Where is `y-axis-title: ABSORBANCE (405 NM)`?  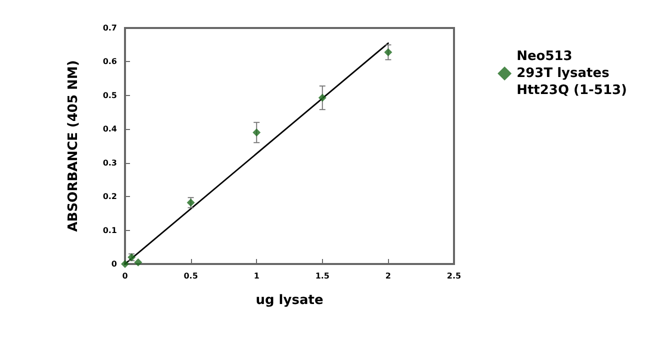
y-axis-title: ABSORBANCE (405 NM) is located at coordinates (73, 146).